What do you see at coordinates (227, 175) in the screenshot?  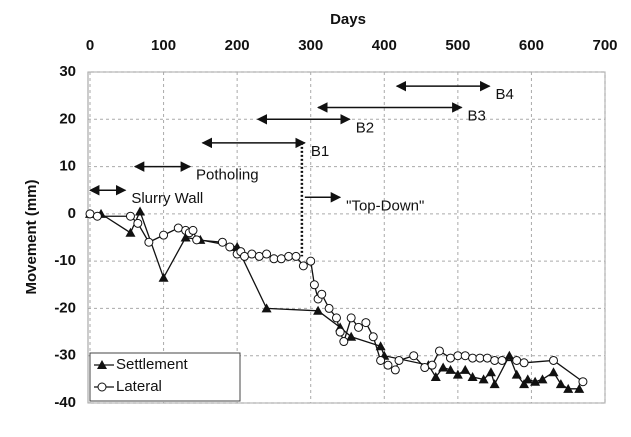 I see `annotation-text: Potholing` at bounding box center [227, 175].